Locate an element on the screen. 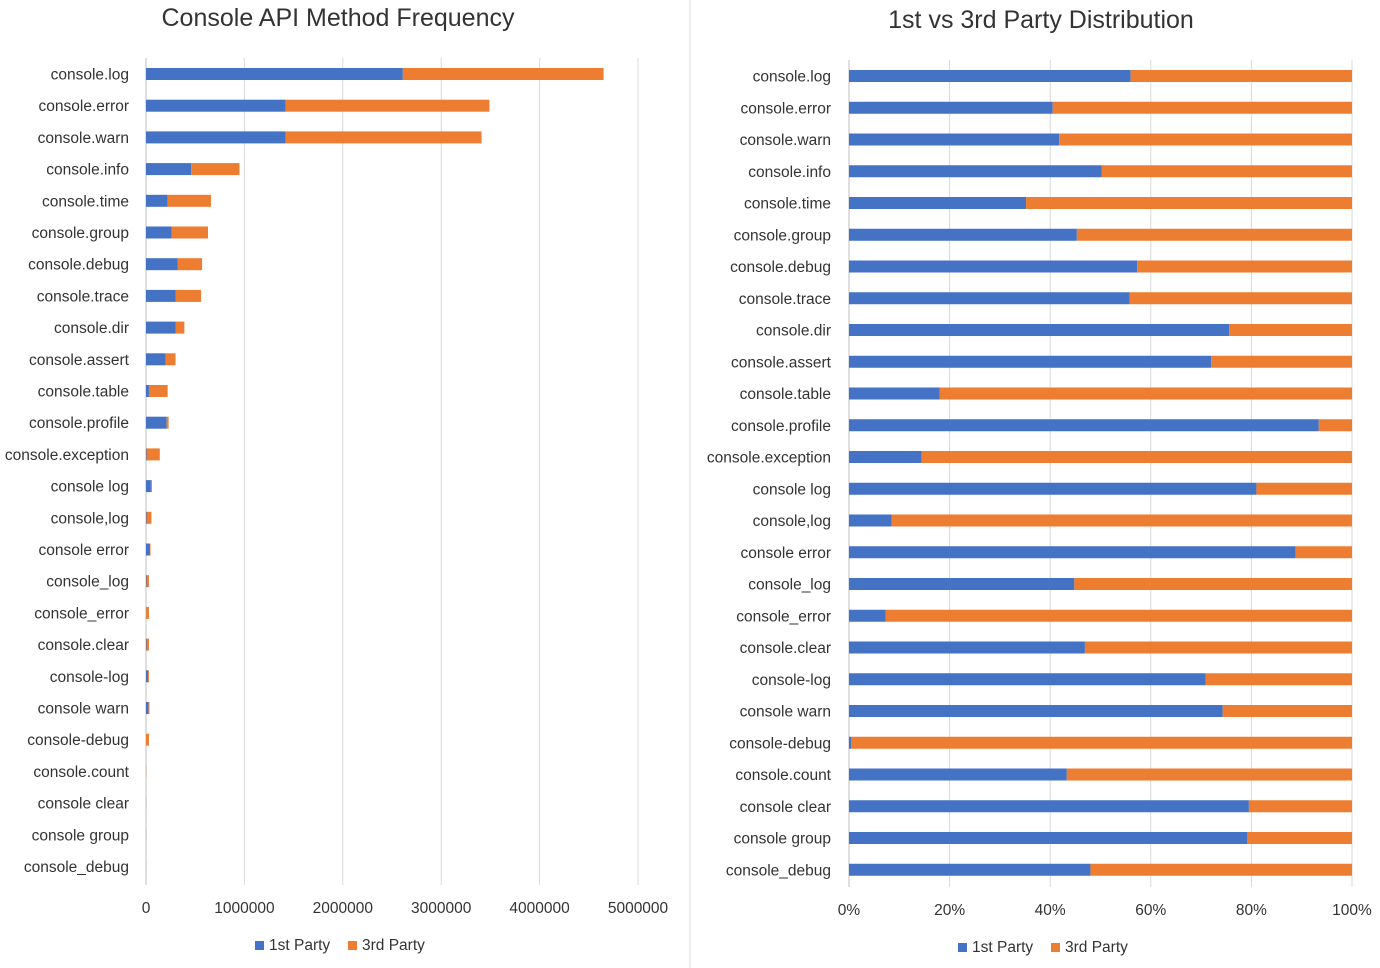 The width and height of the screenshot is (1380, 968). category-label: console.error is located at coordinates (84, 106).